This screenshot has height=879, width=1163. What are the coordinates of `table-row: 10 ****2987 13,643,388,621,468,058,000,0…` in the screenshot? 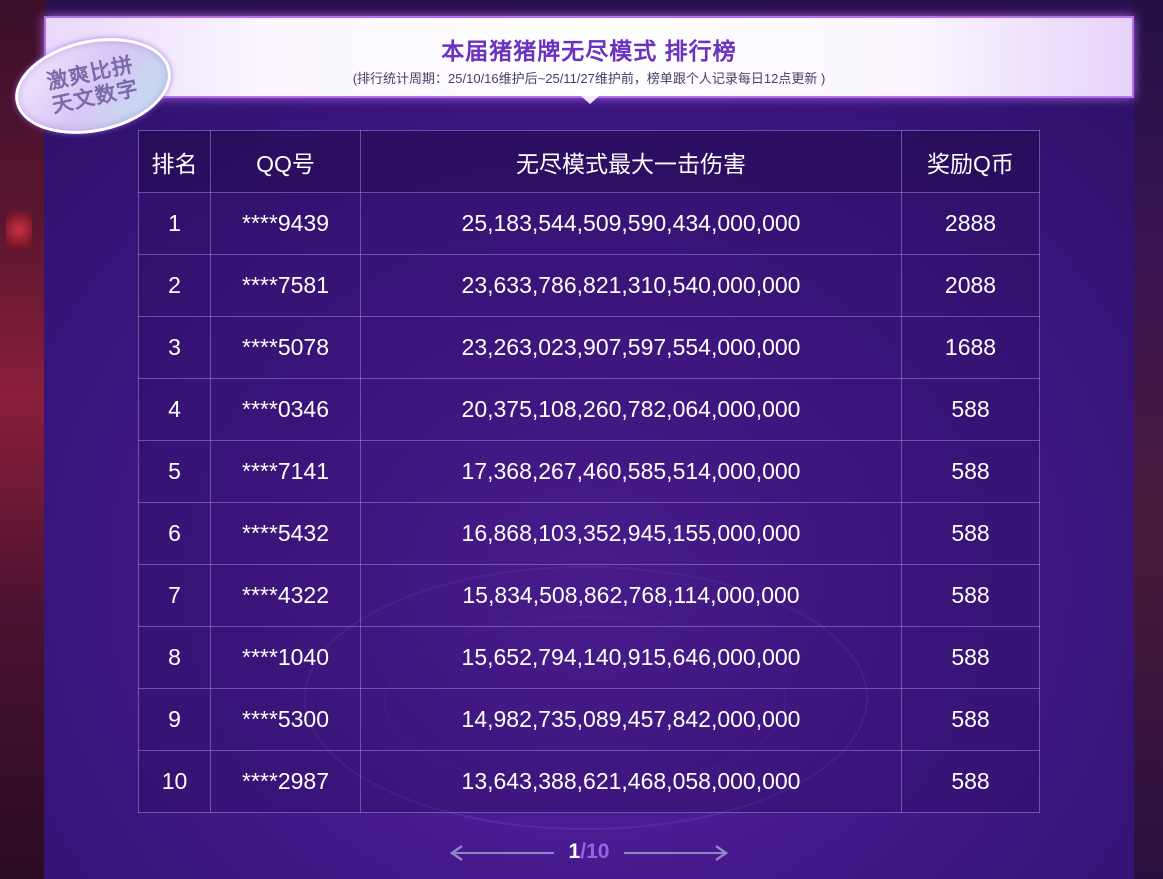 It's located at (589, 781).